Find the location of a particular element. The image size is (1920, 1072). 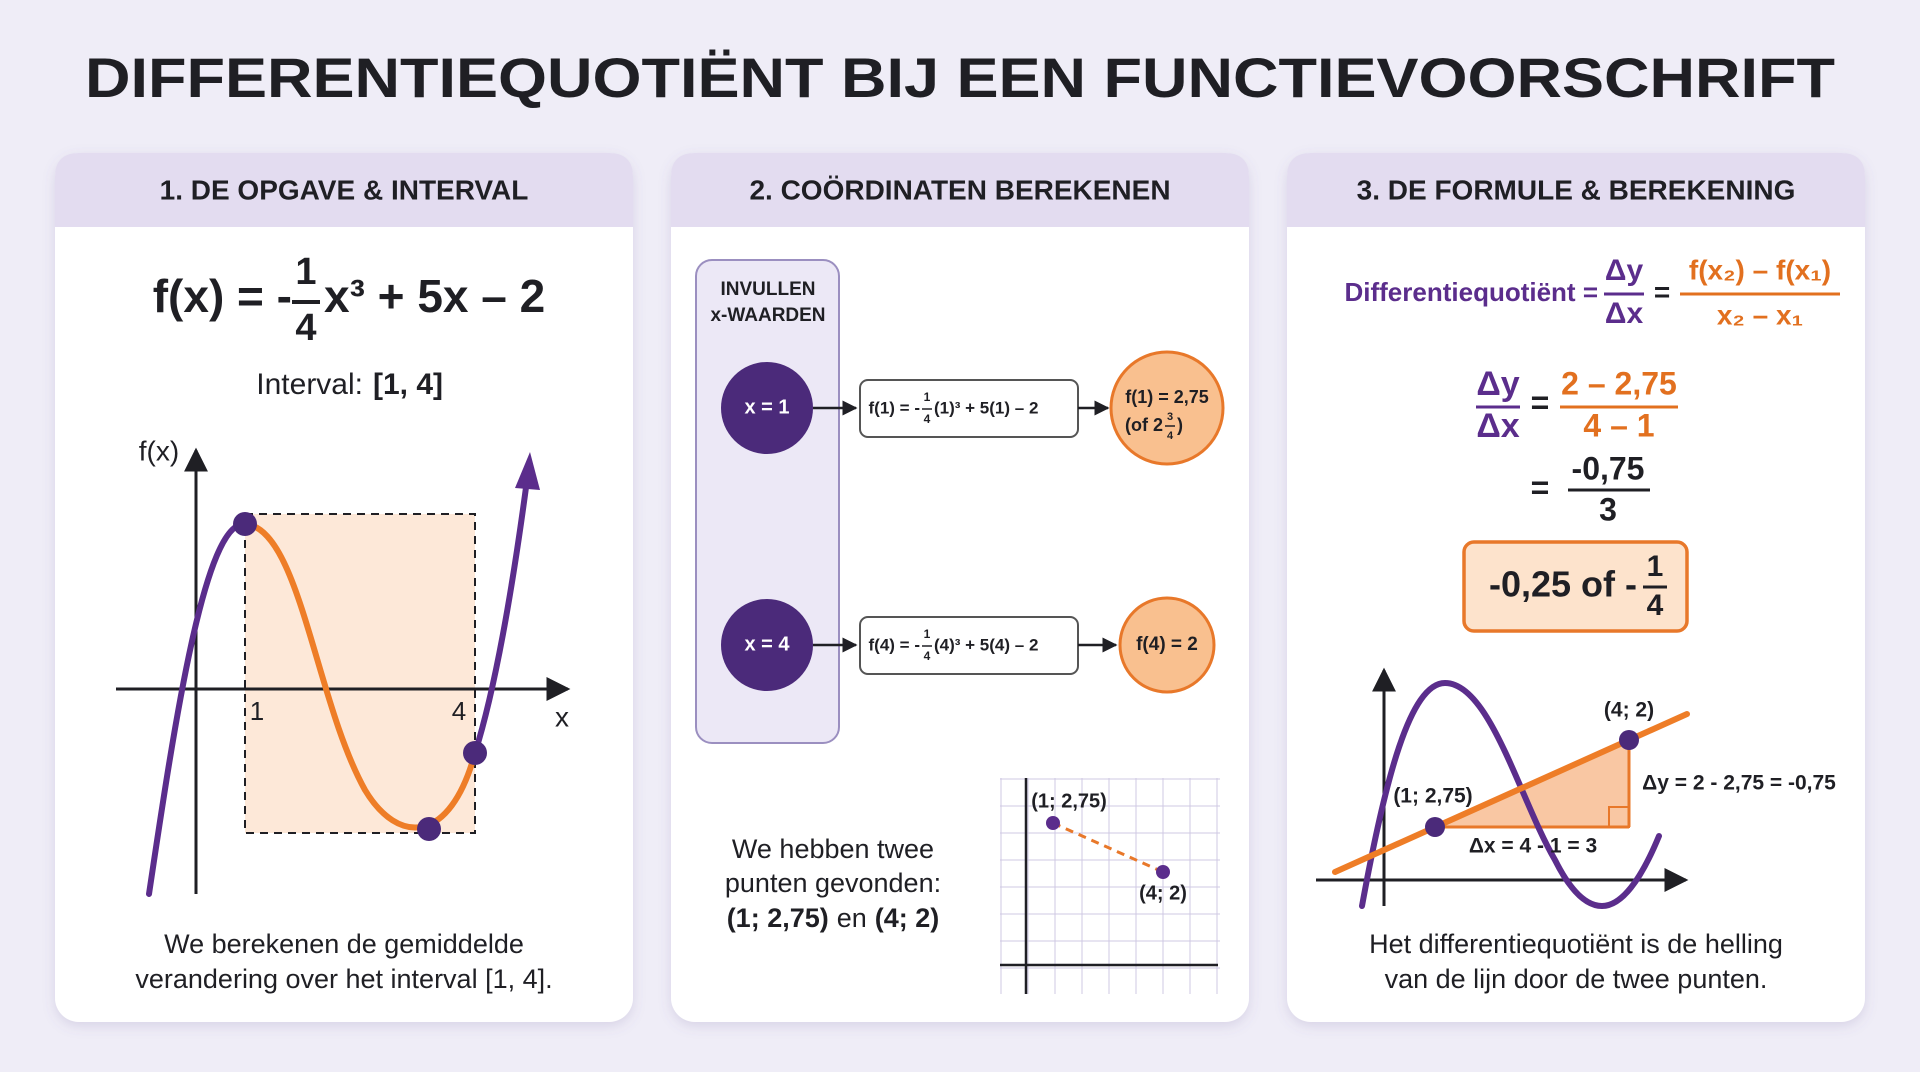

right-angle is located at coordinates (1619, 817).